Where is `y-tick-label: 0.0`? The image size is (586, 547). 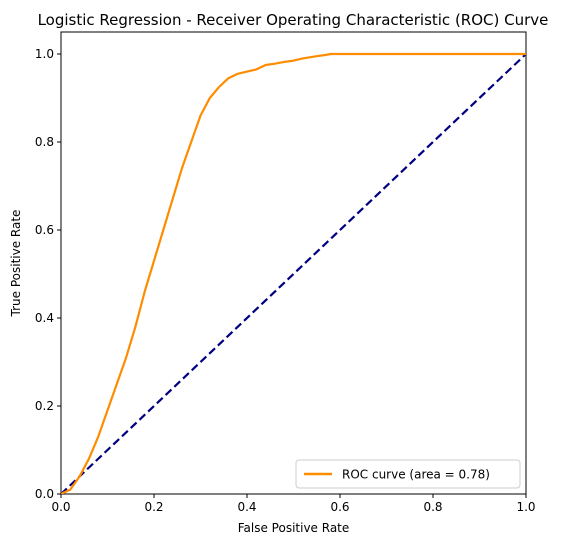
y-tick-label: 0.0 is located at coordinates (44, 494).